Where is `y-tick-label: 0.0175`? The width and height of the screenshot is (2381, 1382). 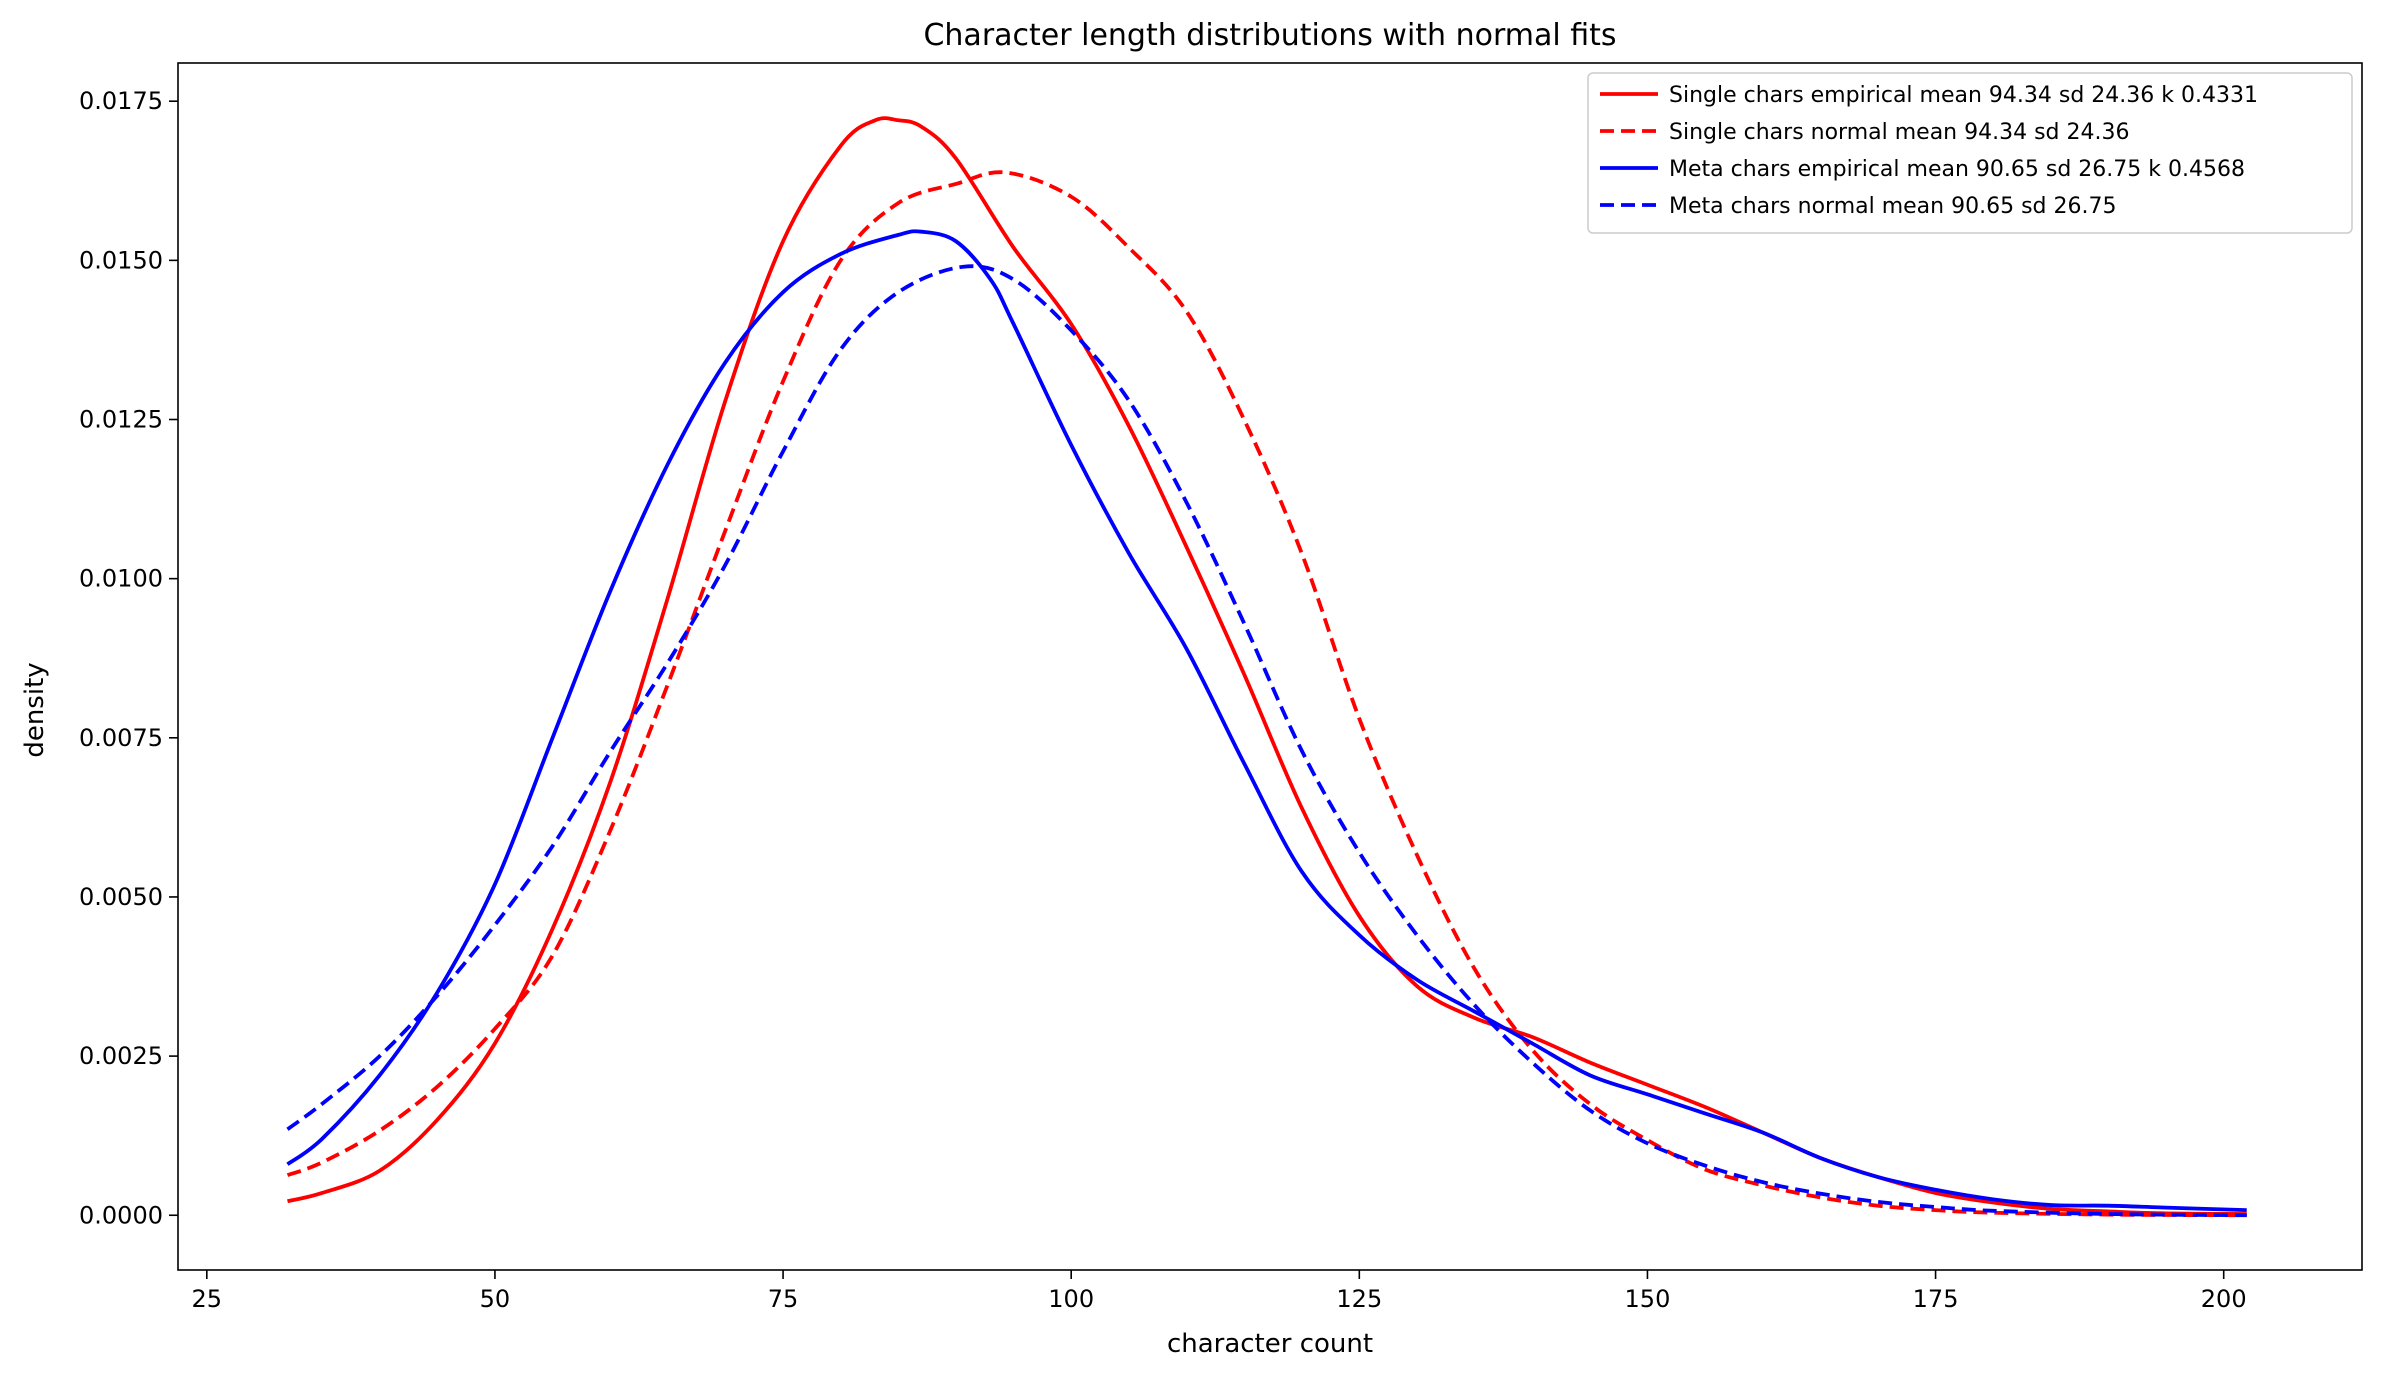 y-tick-label: 0.0175 is located at coordinates (121, 101).